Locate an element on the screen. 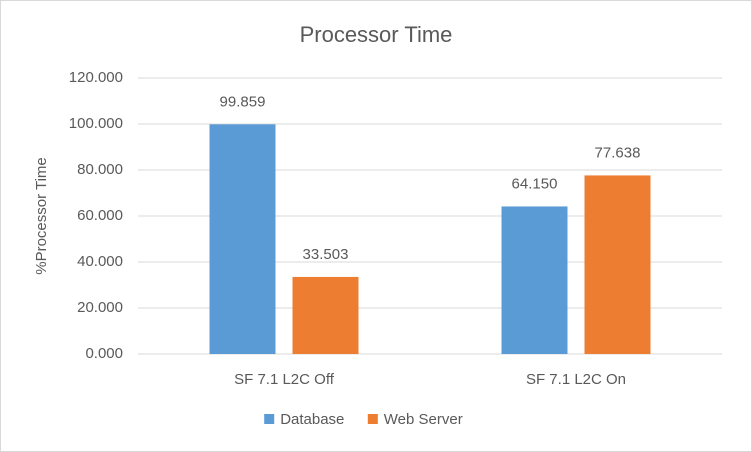  data-label: 77.638 is located at coordinates (618, 152).